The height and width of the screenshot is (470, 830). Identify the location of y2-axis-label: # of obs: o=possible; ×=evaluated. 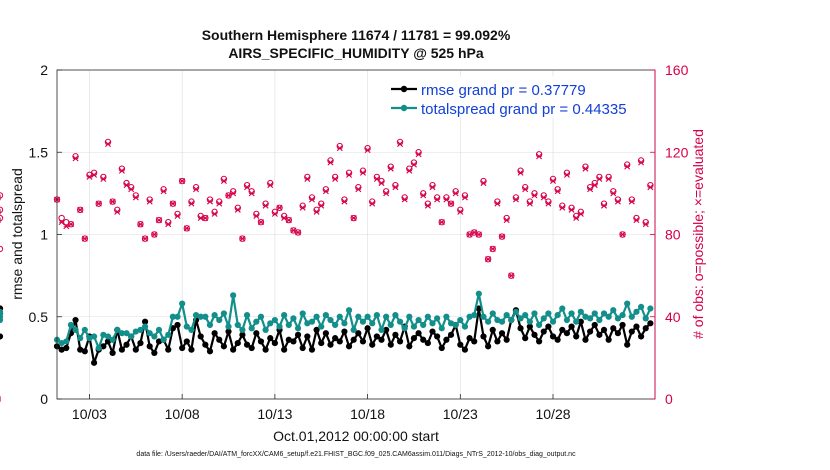
(698, 234).